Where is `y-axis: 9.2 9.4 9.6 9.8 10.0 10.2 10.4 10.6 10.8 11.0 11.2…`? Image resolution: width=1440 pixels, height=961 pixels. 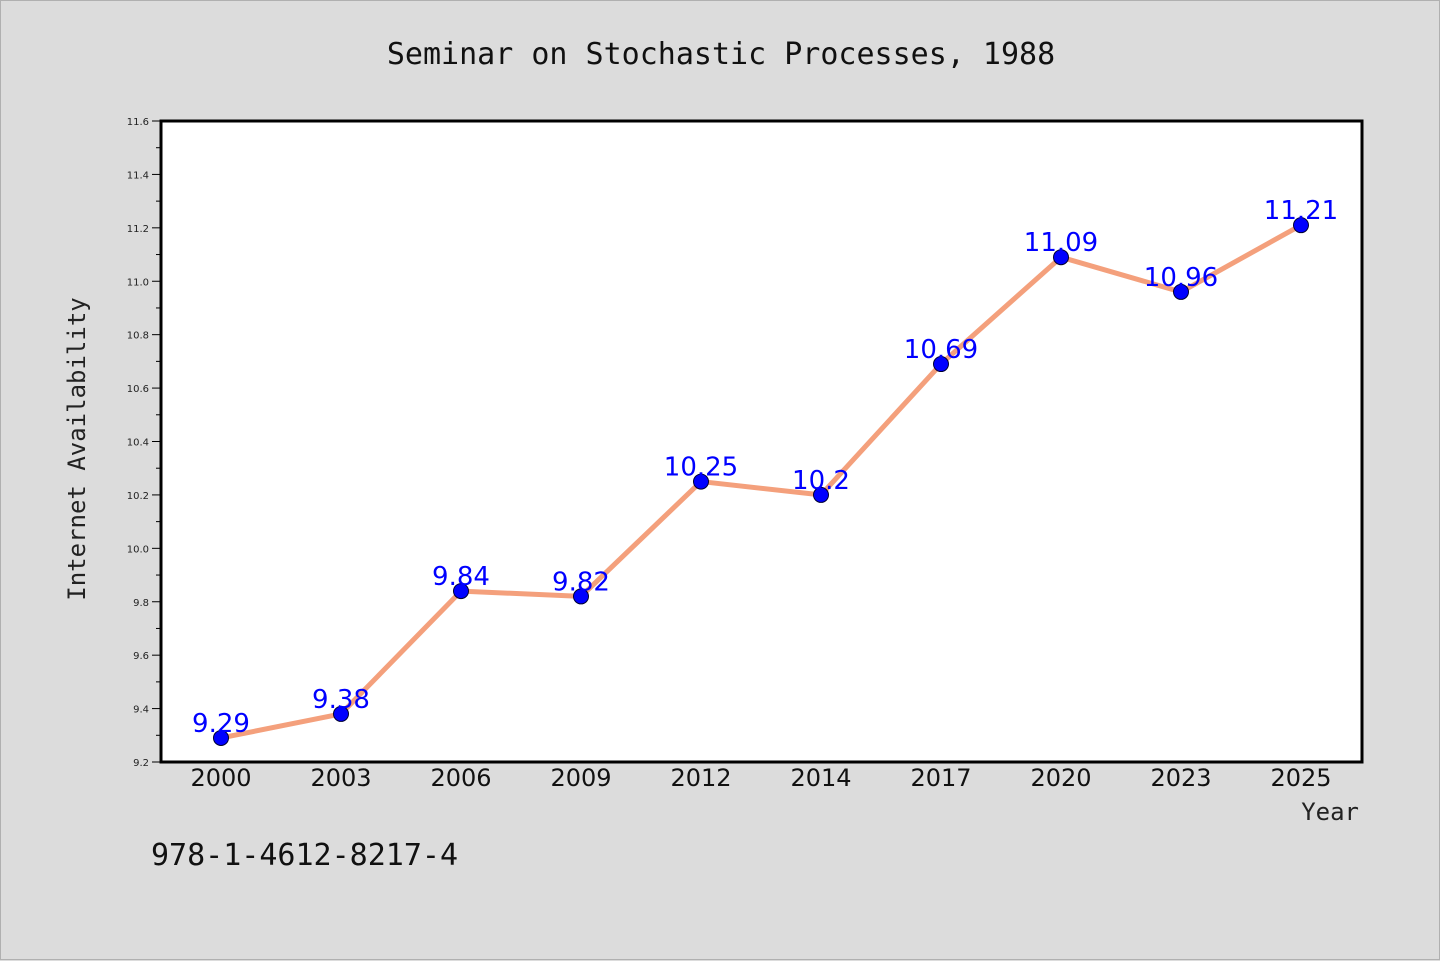 y-axis: 9.2 9.4 9.6 9.8 10.0 10.2 10.4 10.6 10.8 11.0 11.2… is located at coordinates (144, 443).